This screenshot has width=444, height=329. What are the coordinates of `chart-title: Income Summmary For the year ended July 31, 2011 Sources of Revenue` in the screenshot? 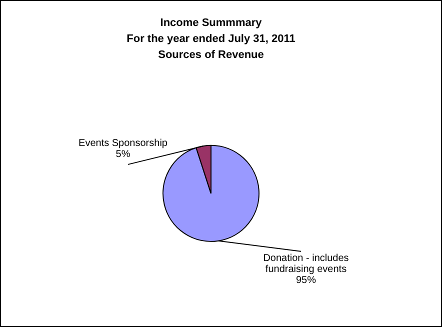 It's located at (211, 39).